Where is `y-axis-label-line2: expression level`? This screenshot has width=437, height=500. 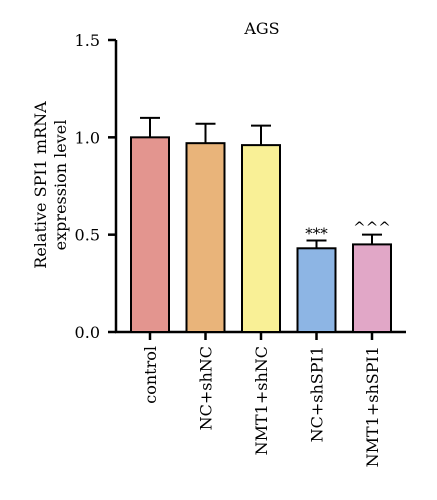 y-axis-label-line2: expression level is located at coordinates (60, 185).